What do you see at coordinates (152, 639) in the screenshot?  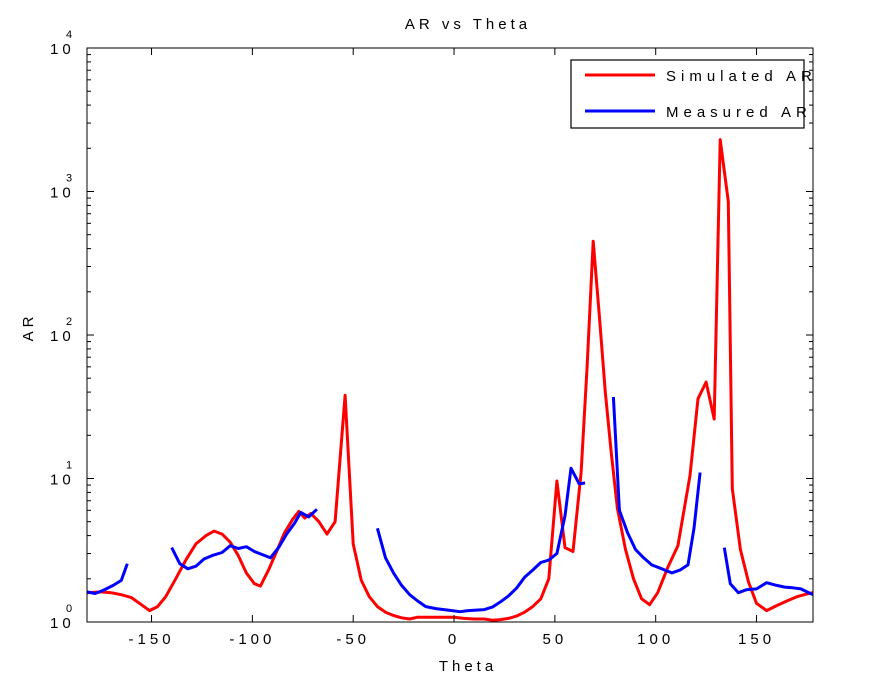 I see `x-tick-label: -150` at bounding box center [152, 639].